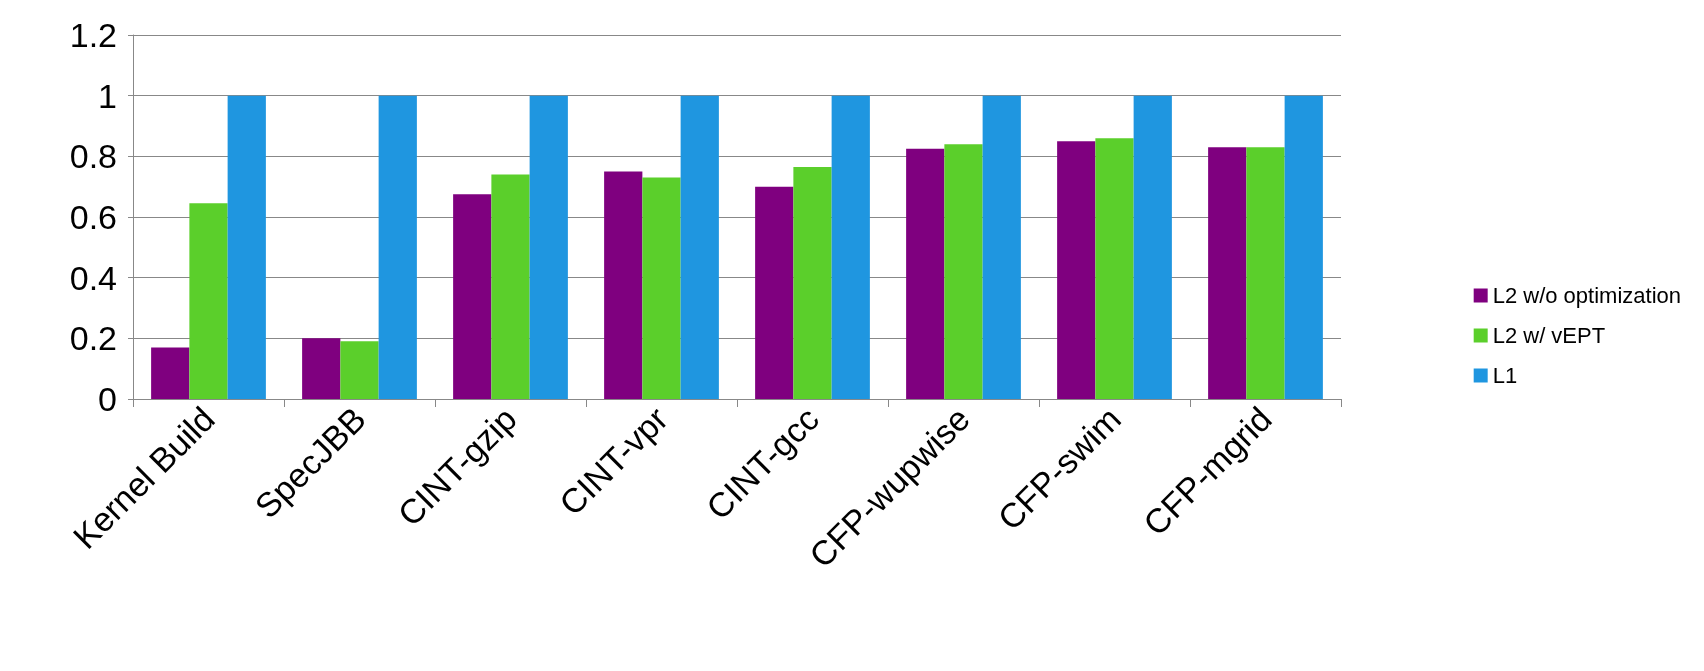  I want to click on legend-label: L1, so click(1505, 375).